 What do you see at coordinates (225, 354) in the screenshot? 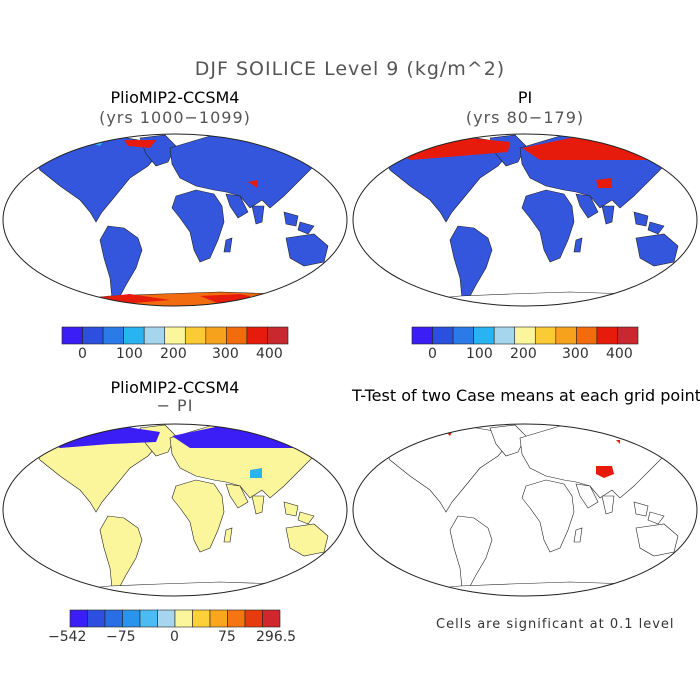
I see `cbar1-tick-300: 300` at bounding box center [225, 354].